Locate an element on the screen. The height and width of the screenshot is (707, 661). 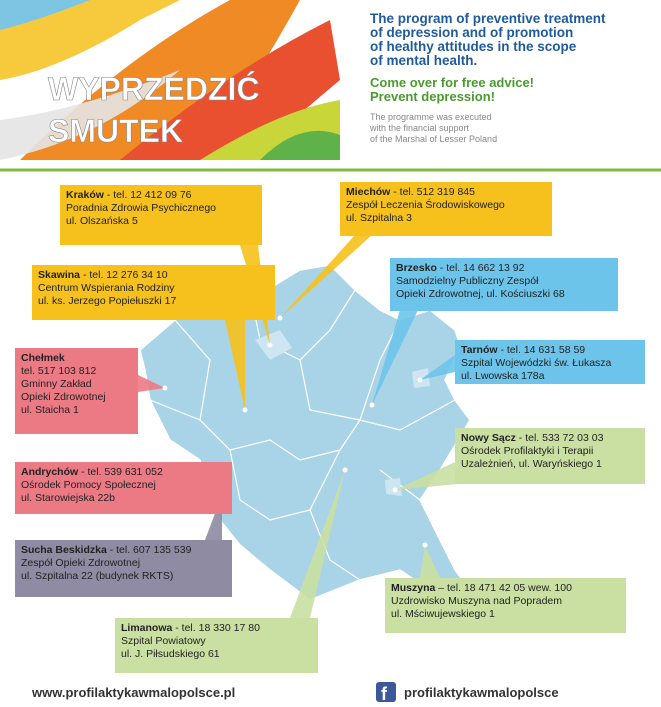
office-header: Andrychów - tel. 539 631 052 is located at coordinates (123, 472).